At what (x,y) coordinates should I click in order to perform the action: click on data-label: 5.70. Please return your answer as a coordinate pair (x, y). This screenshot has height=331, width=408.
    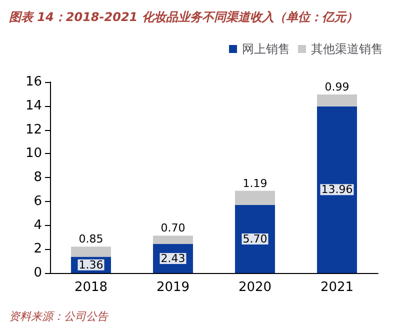
    Looking at the image, I should click on (255, 239).